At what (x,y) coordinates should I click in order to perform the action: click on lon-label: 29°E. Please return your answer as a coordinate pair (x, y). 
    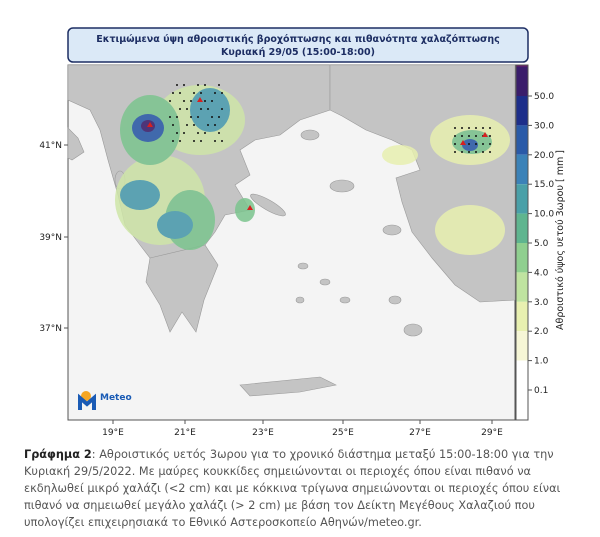
    Looking at the image, I should click on (492, 433).